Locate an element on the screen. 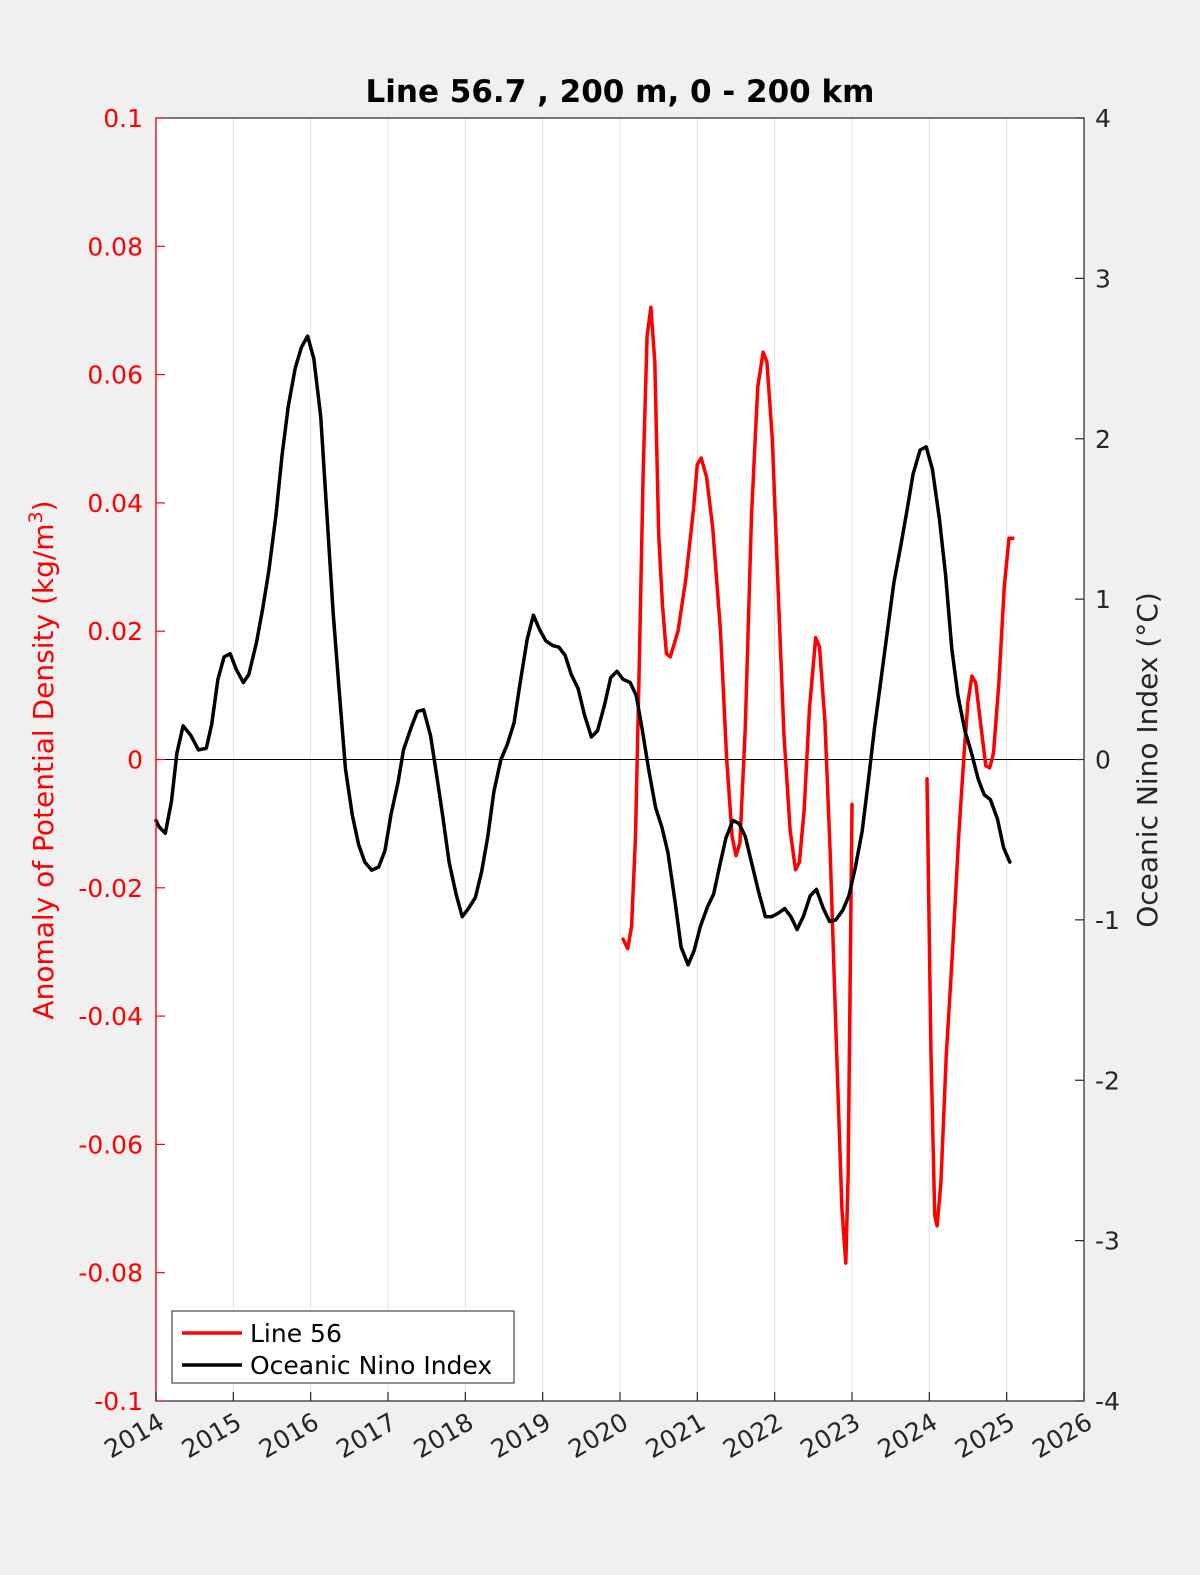  right-tick-label: 4 is located at coordinates (1103, 118).